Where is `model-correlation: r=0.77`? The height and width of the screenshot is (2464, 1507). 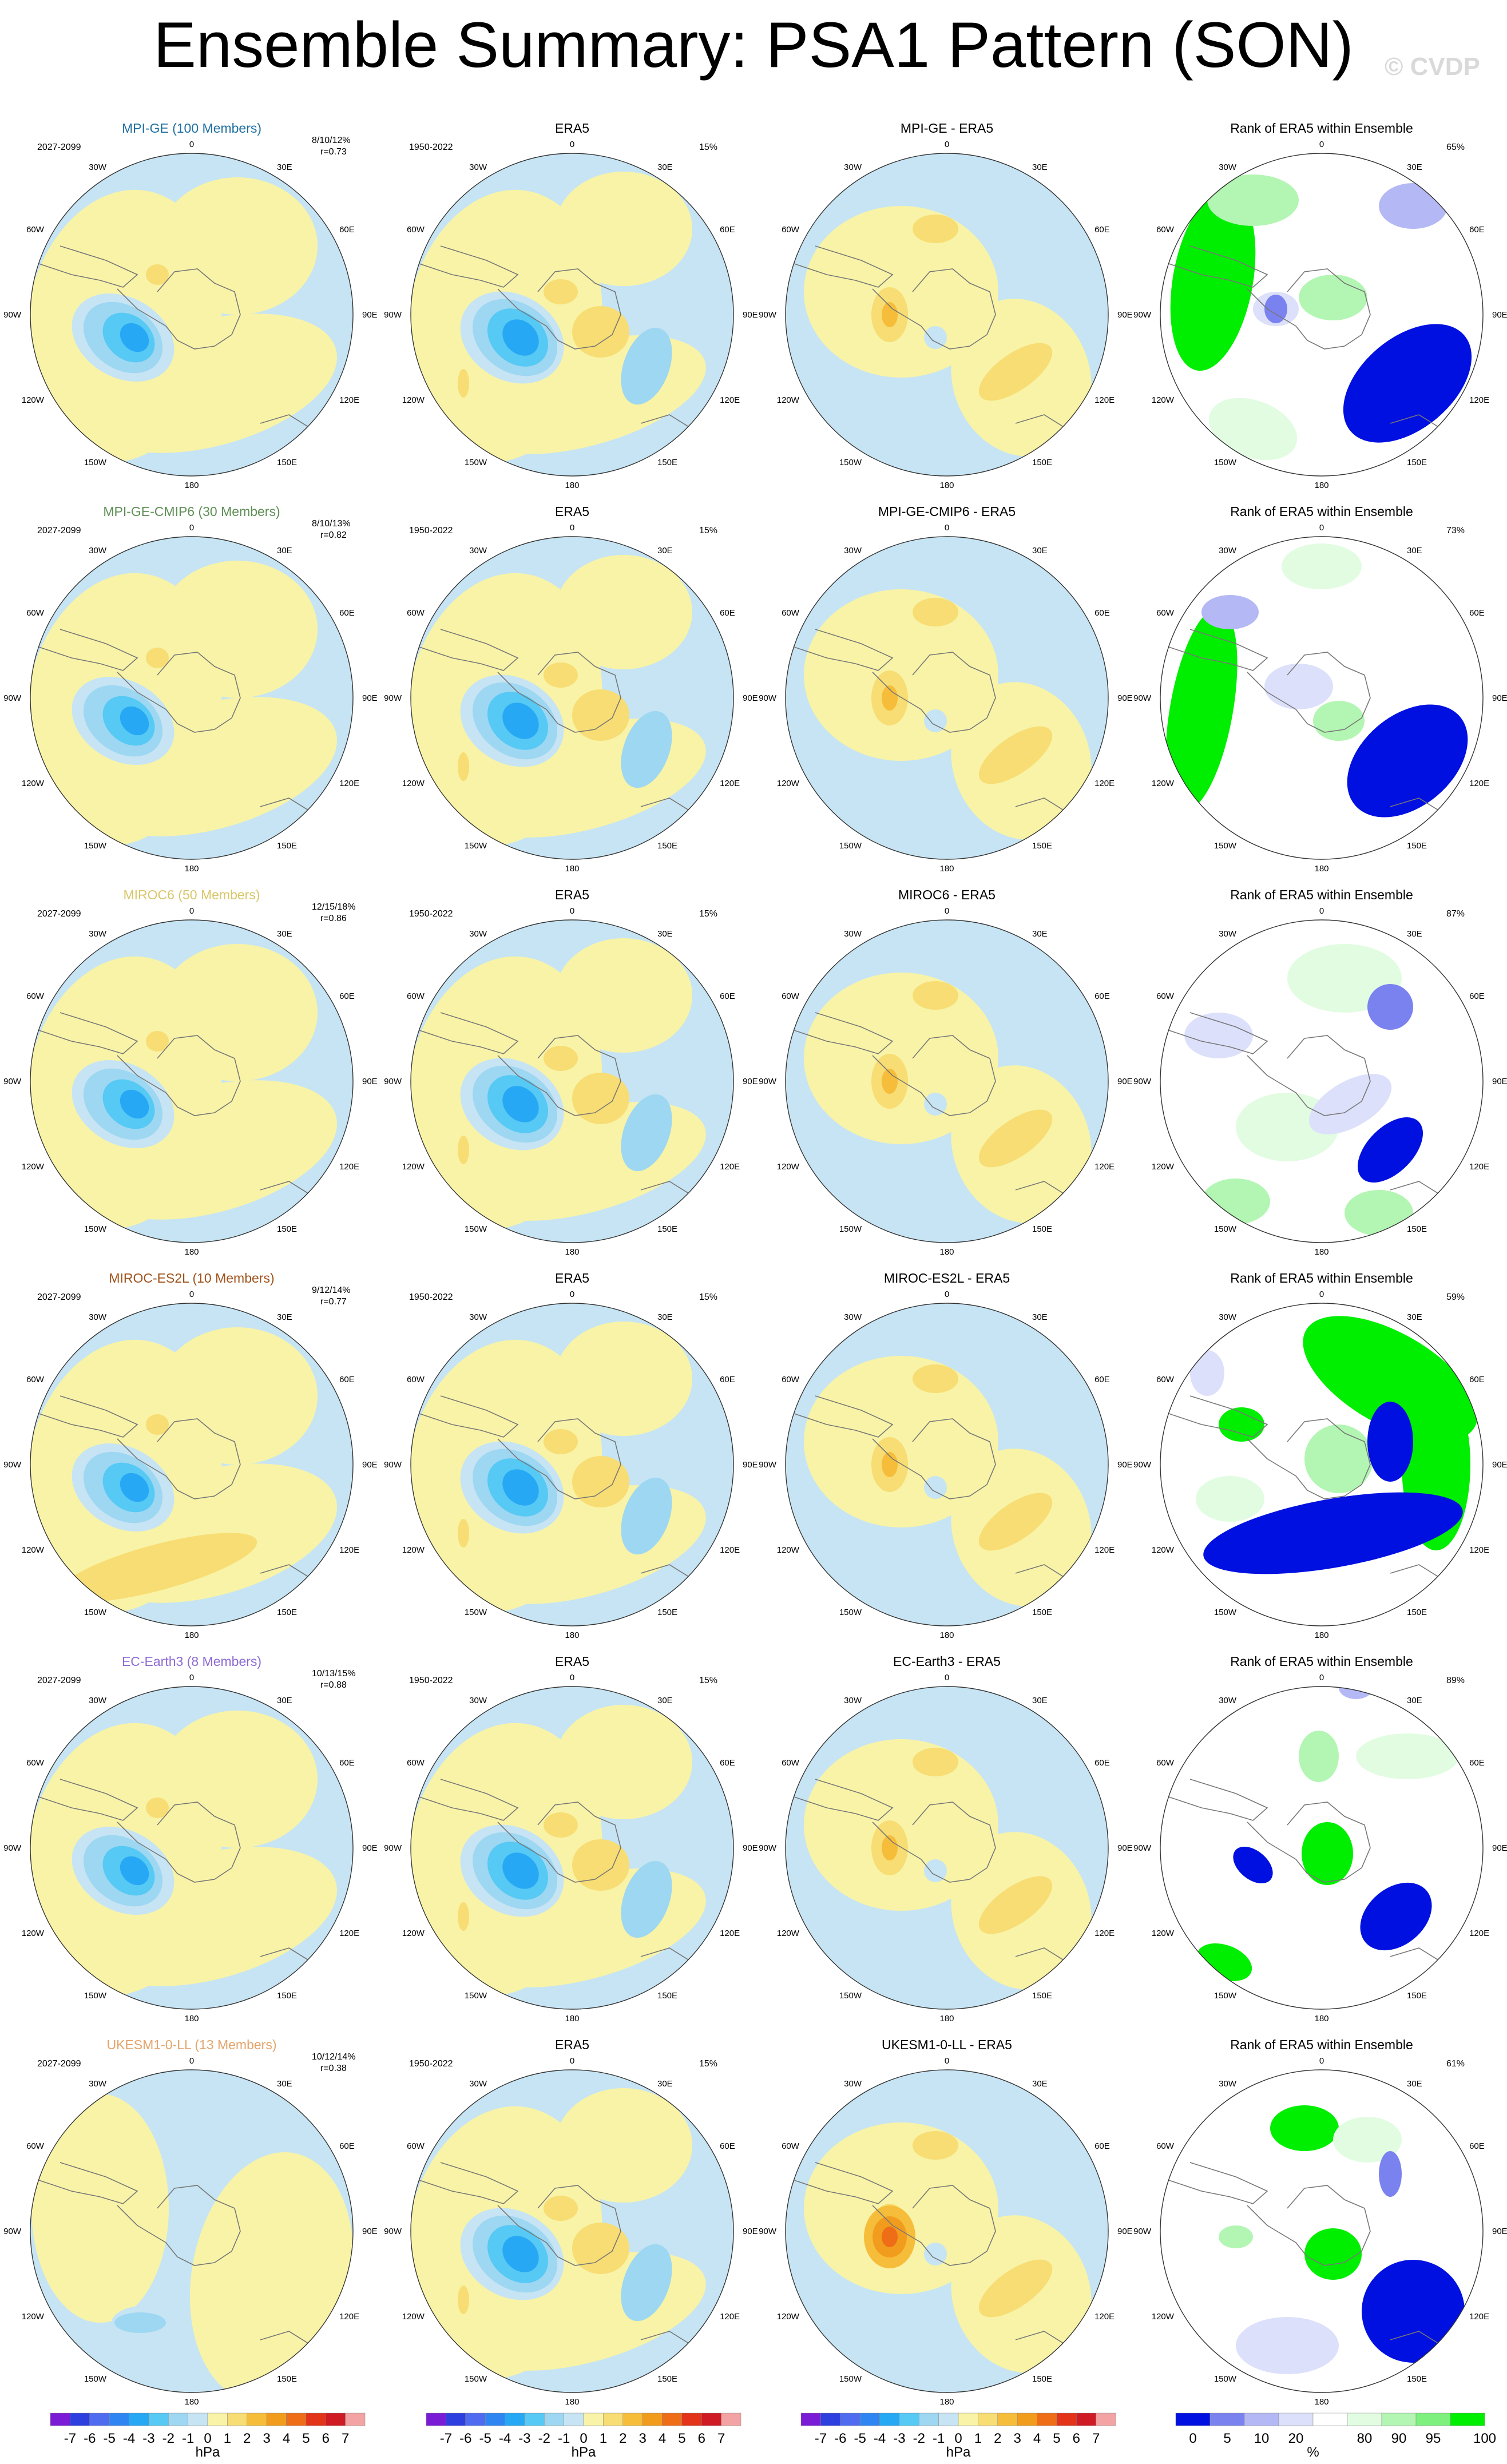
model-correlation: r=0.77 is located at coordinates (333, 1302).